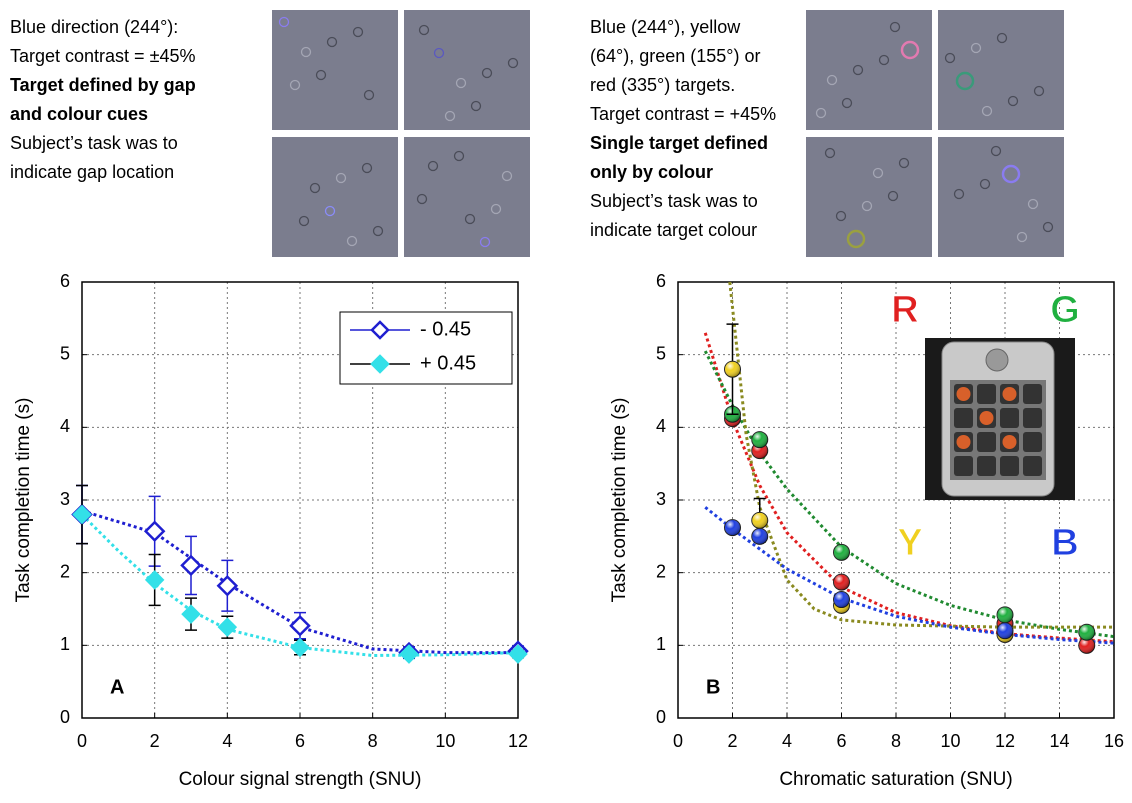  What do you see at coordinates (65, 353) in the screenshot?
I see `y-tick-label: 5` at bounding box center [65, 353].